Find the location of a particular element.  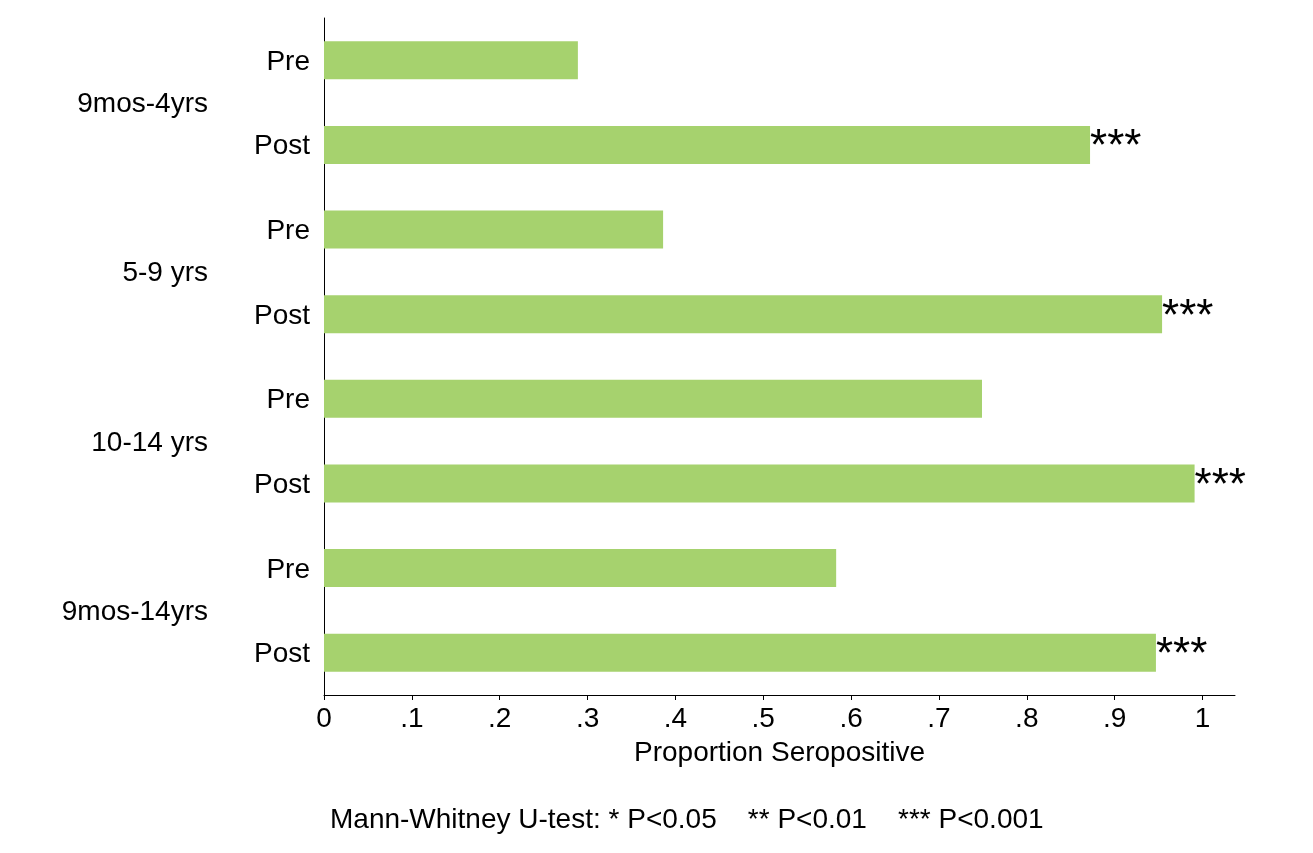

text: Mann-Whitney U-test: * P<0.05 ** P<0.01 *** P<0.001 is located at coordinates (687, 818).